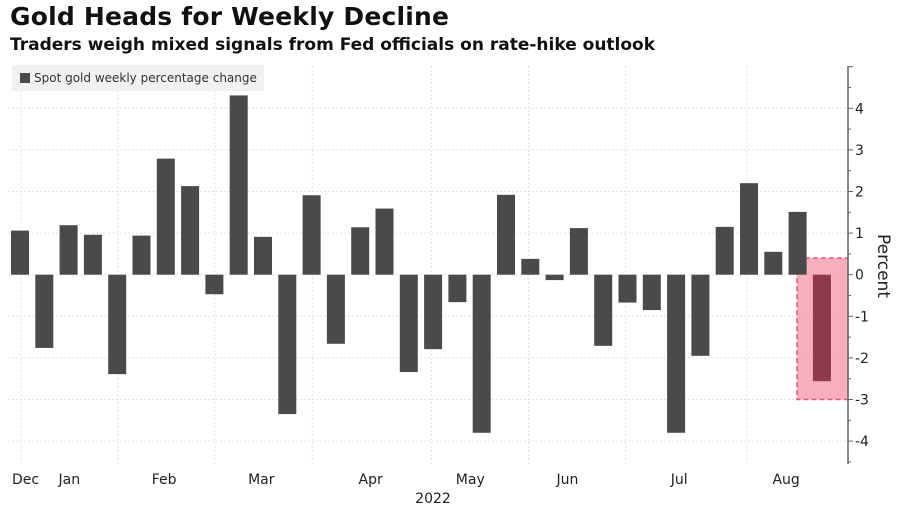  What do you see at coordinates (859, 234) in the screenshot?
I see `y-tick-label: 1` at bounding box center [859, 234].